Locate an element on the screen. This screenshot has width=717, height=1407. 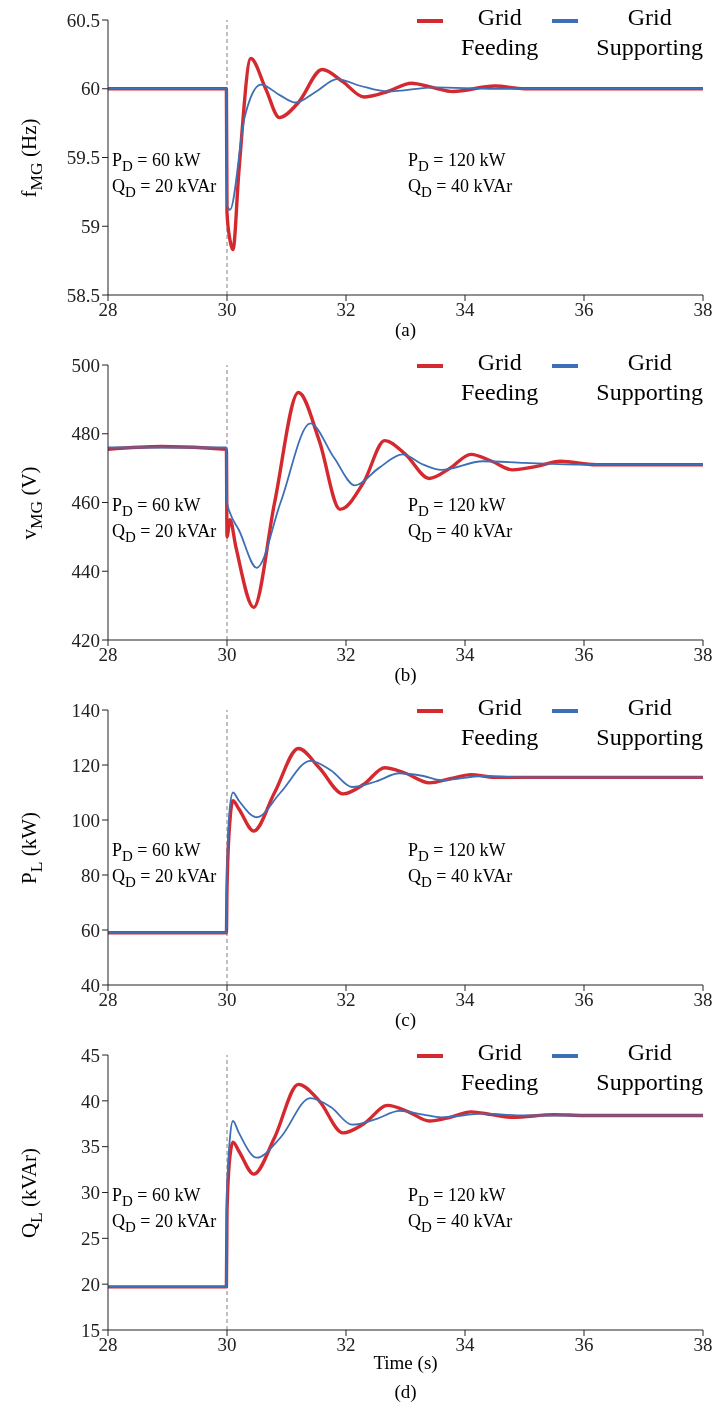
y-tick-label: 15 is located at coordinates (90, 1330).